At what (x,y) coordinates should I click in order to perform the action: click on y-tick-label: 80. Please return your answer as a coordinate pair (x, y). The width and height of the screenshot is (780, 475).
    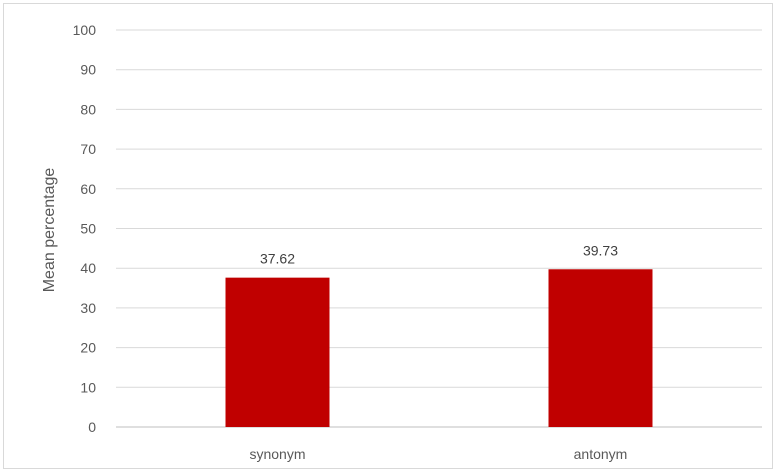
    Looking at the image, I should click on (88, 109).